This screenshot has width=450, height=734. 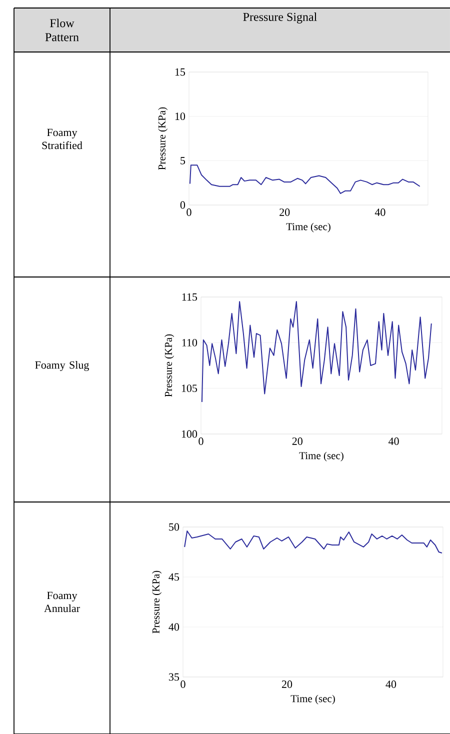 I want to click on text: Flow Pattern, so click(x=62, y=30).